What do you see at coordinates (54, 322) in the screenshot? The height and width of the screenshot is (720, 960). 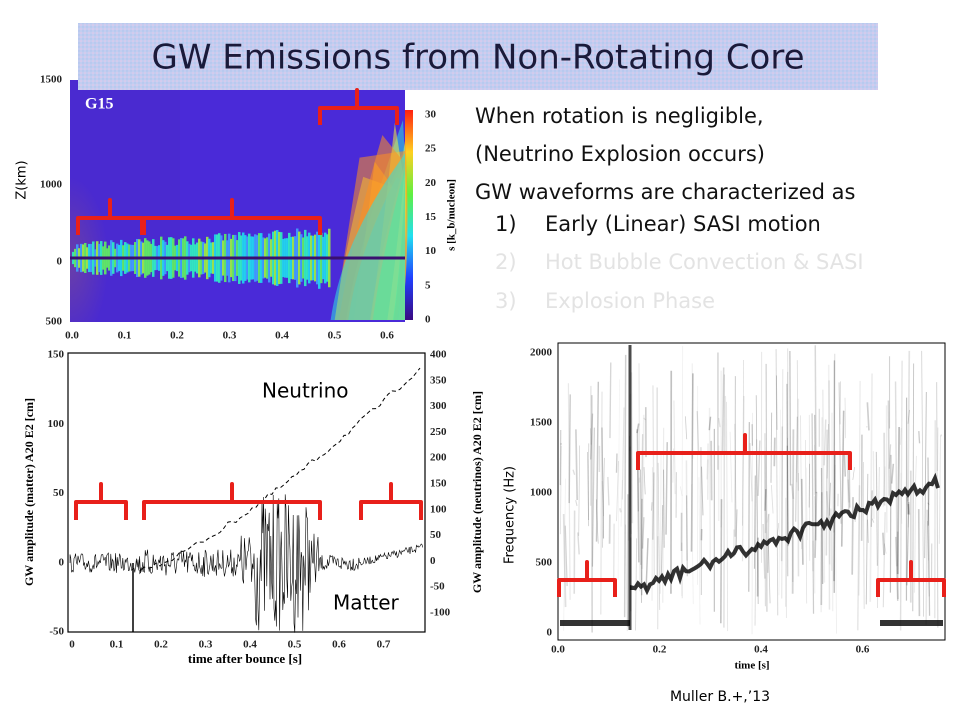 I see `y-tick-label: 500` at bounding box center [54, 322].